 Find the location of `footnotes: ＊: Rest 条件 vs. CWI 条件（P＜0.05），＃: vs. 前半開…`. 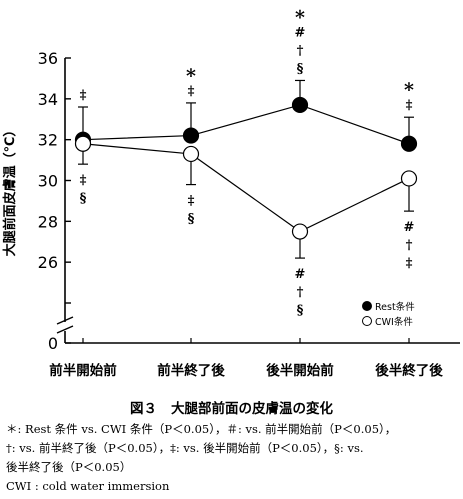

footnotes: ＊: Rest 条件 vs. CWI 条件（P＜0.05），＃: vs. 前半開… is located at coordinates (232, 458).